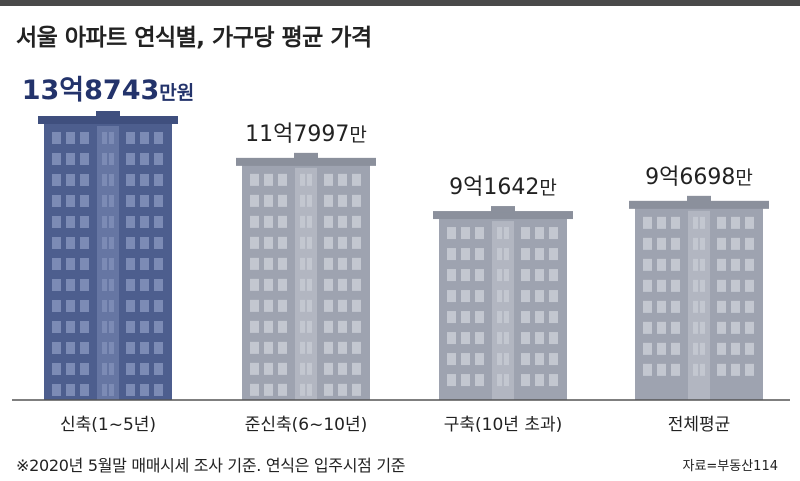 The height and width of the screenshot is (481, 800). What do you see at coordinates (699, 204) in the screenshot?
I see `bar-roof` at bounding box center [699, 204].